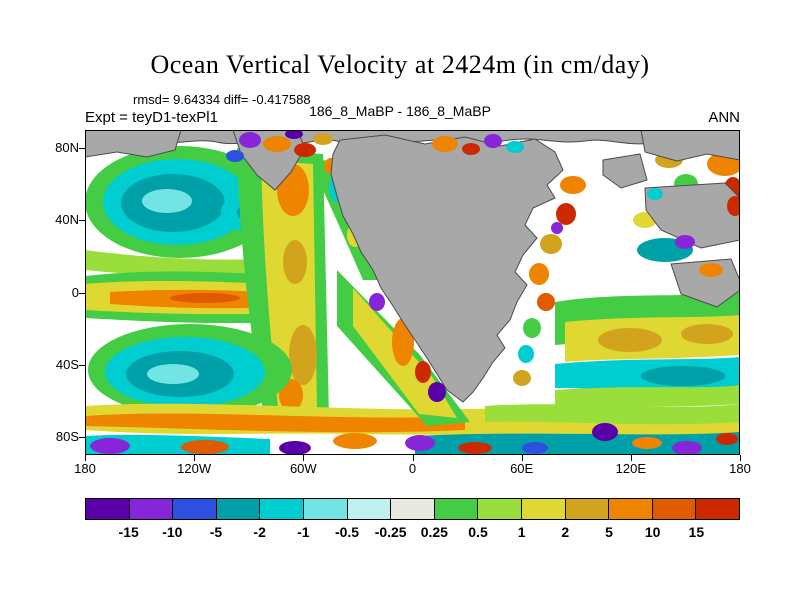  I want to click on colorbar-tick-label: -2, so click(259, 532).